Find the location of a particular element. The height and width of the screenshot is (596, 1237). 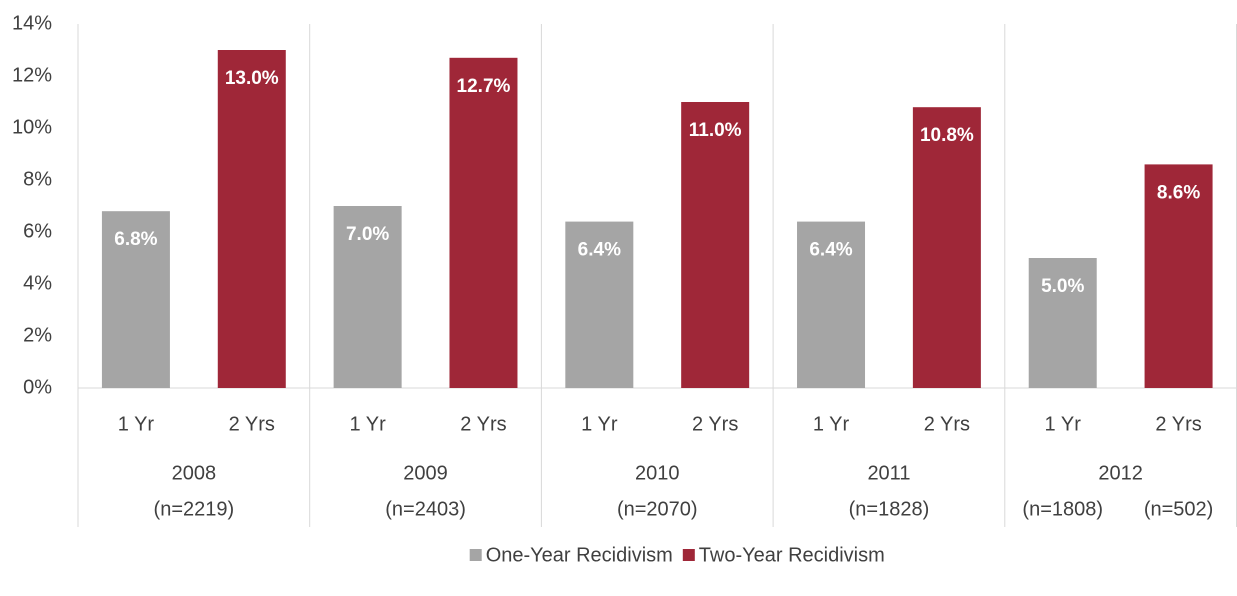

legend-label: One-Year Recidivism is located at coordinates (579, 555).